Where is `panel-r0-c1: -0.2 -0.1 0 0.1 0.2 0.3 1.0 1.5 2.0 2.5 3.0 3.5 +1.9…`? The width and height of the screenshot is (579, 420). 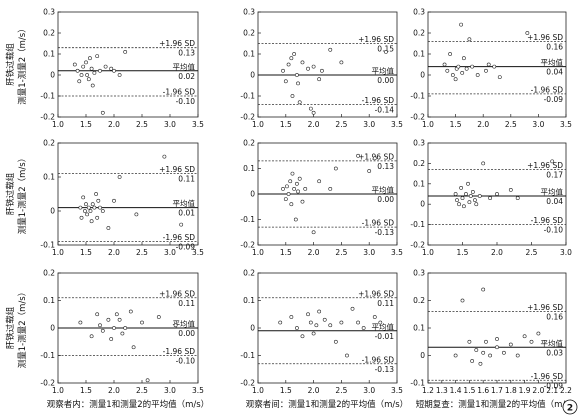
panel-r0-c1: -0.2 -0.1 0 0.1 0.2 0.3 1.0 1.5 2.0 2.5 3.0 3.5 +1.9… is located at coordinates (321, 69).